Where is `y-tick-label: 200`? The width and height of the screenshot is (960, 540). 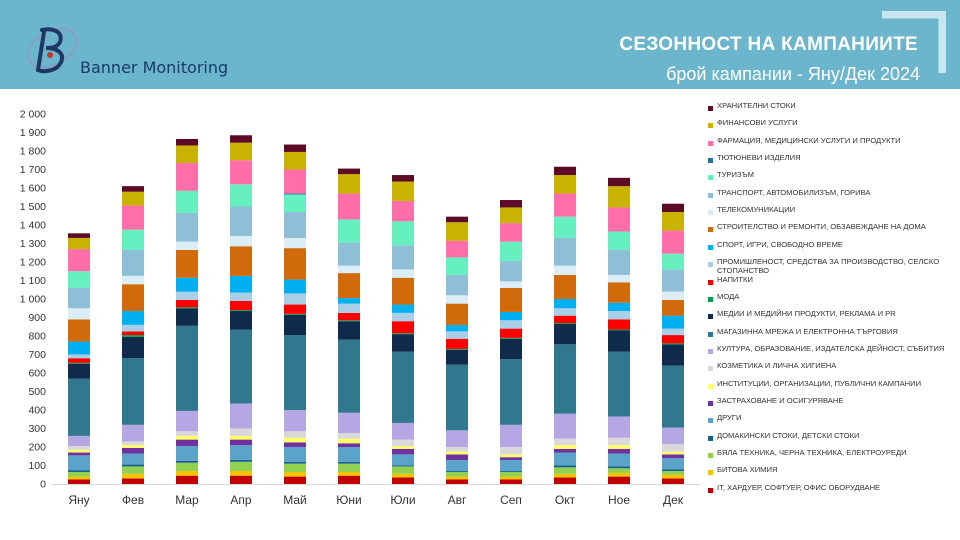 y-tick-label: 200 is located at coordinates (37, 448).